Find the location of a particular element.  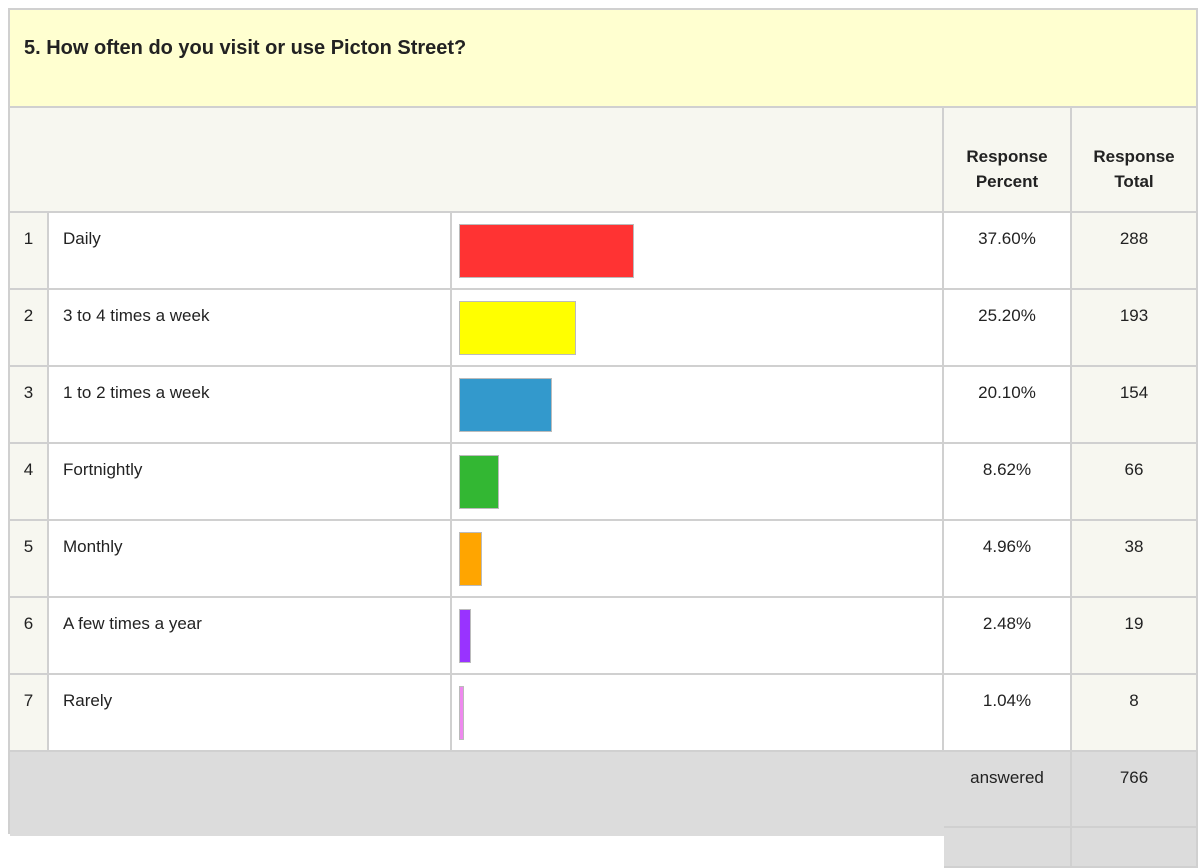

percent-cell: 20.10% is located at coordinates (1008, 405).